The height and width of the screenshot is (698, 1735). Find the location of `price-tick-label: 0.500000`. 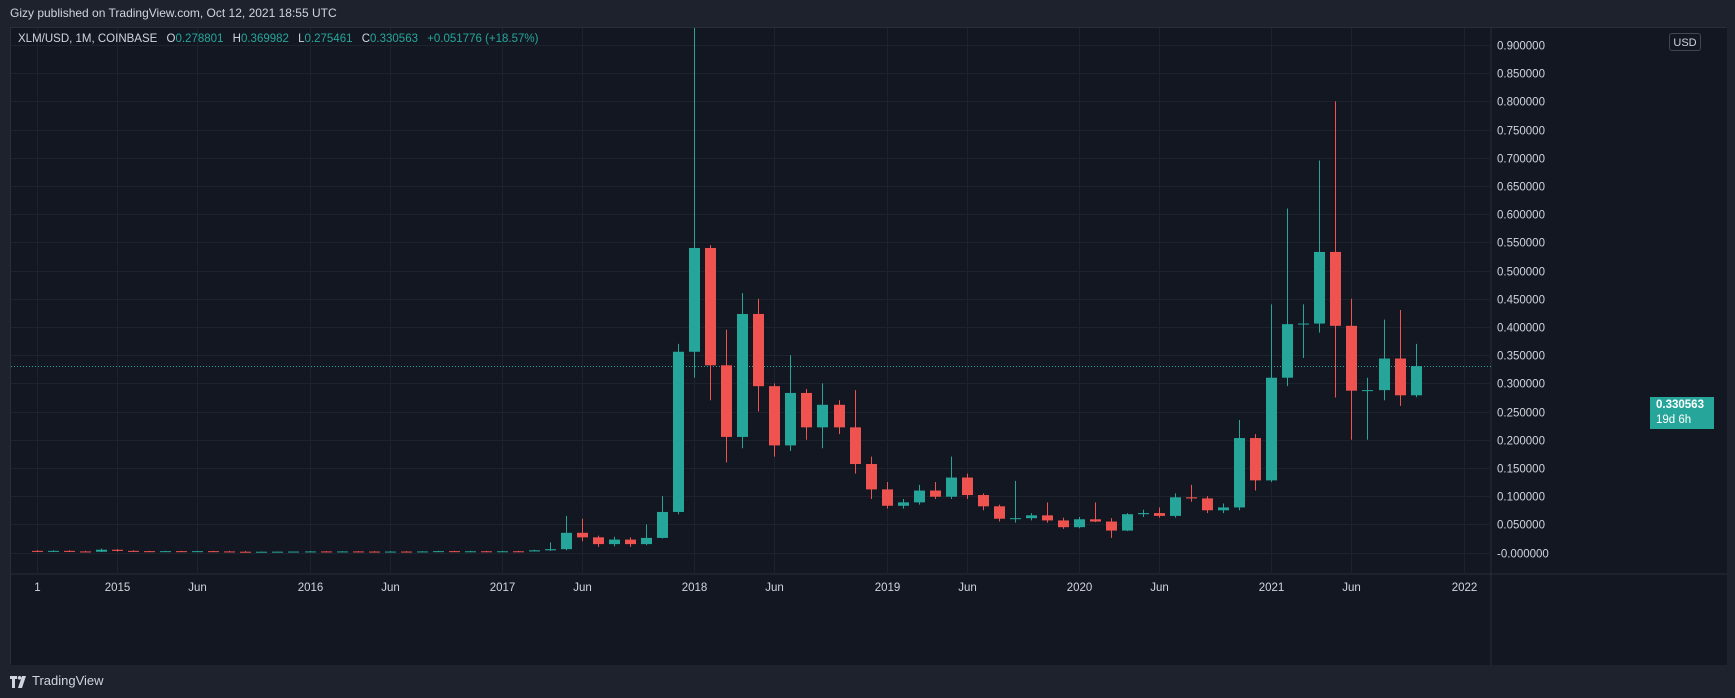

price-tick-label: 0.500000 is located at coordinates (1521, 273).